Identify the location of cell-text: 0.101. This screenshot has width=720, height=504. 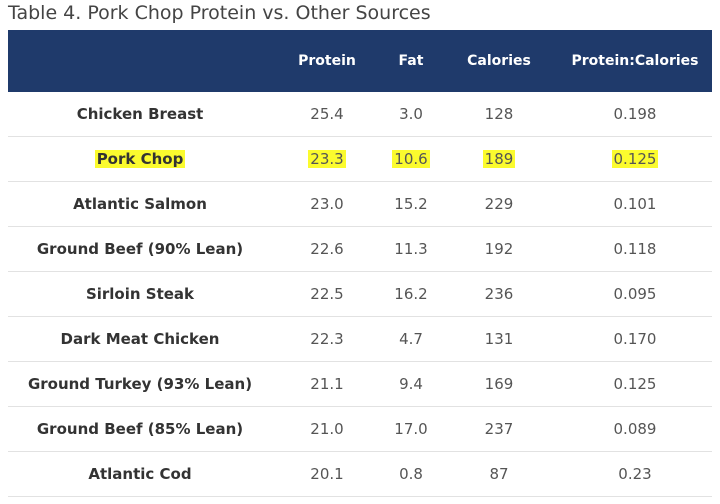
(635, 204).